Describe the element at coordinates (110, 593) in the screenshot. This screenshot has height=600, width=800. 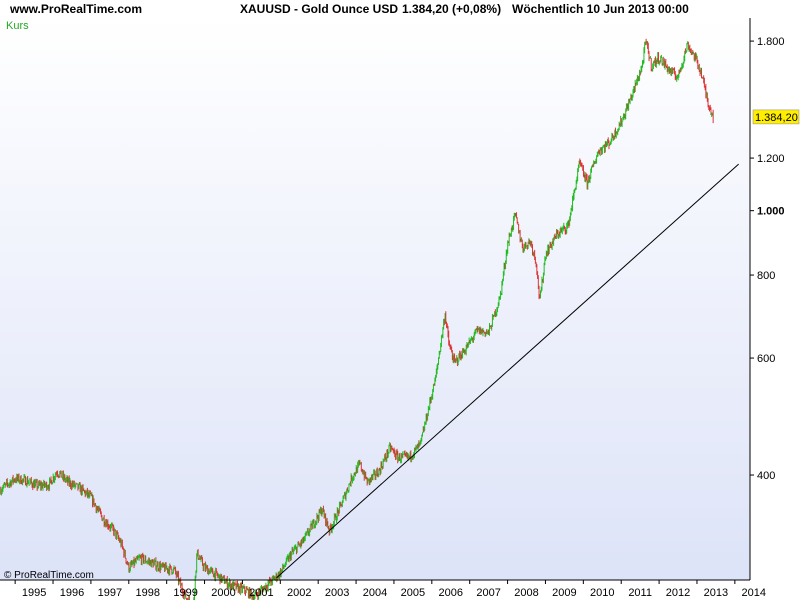
I see `x-tick-label: 1997` at that location.